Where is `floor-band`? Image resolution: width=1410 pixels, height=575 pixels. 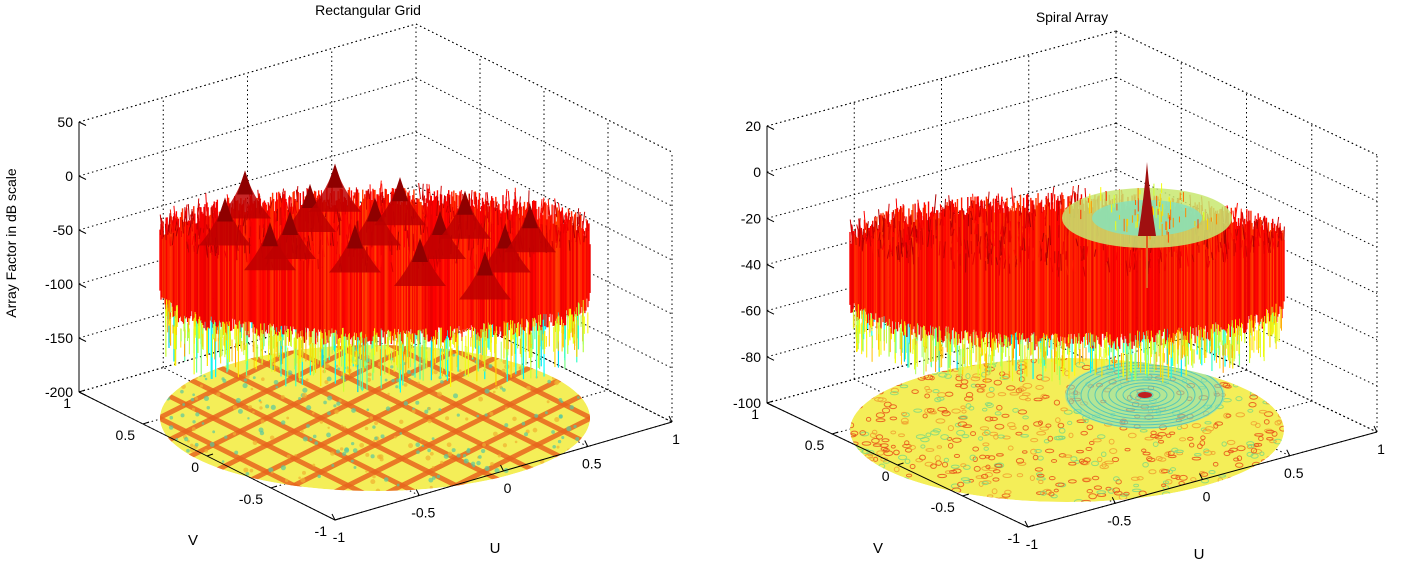
floor-band is located at coordinates (432, 418).